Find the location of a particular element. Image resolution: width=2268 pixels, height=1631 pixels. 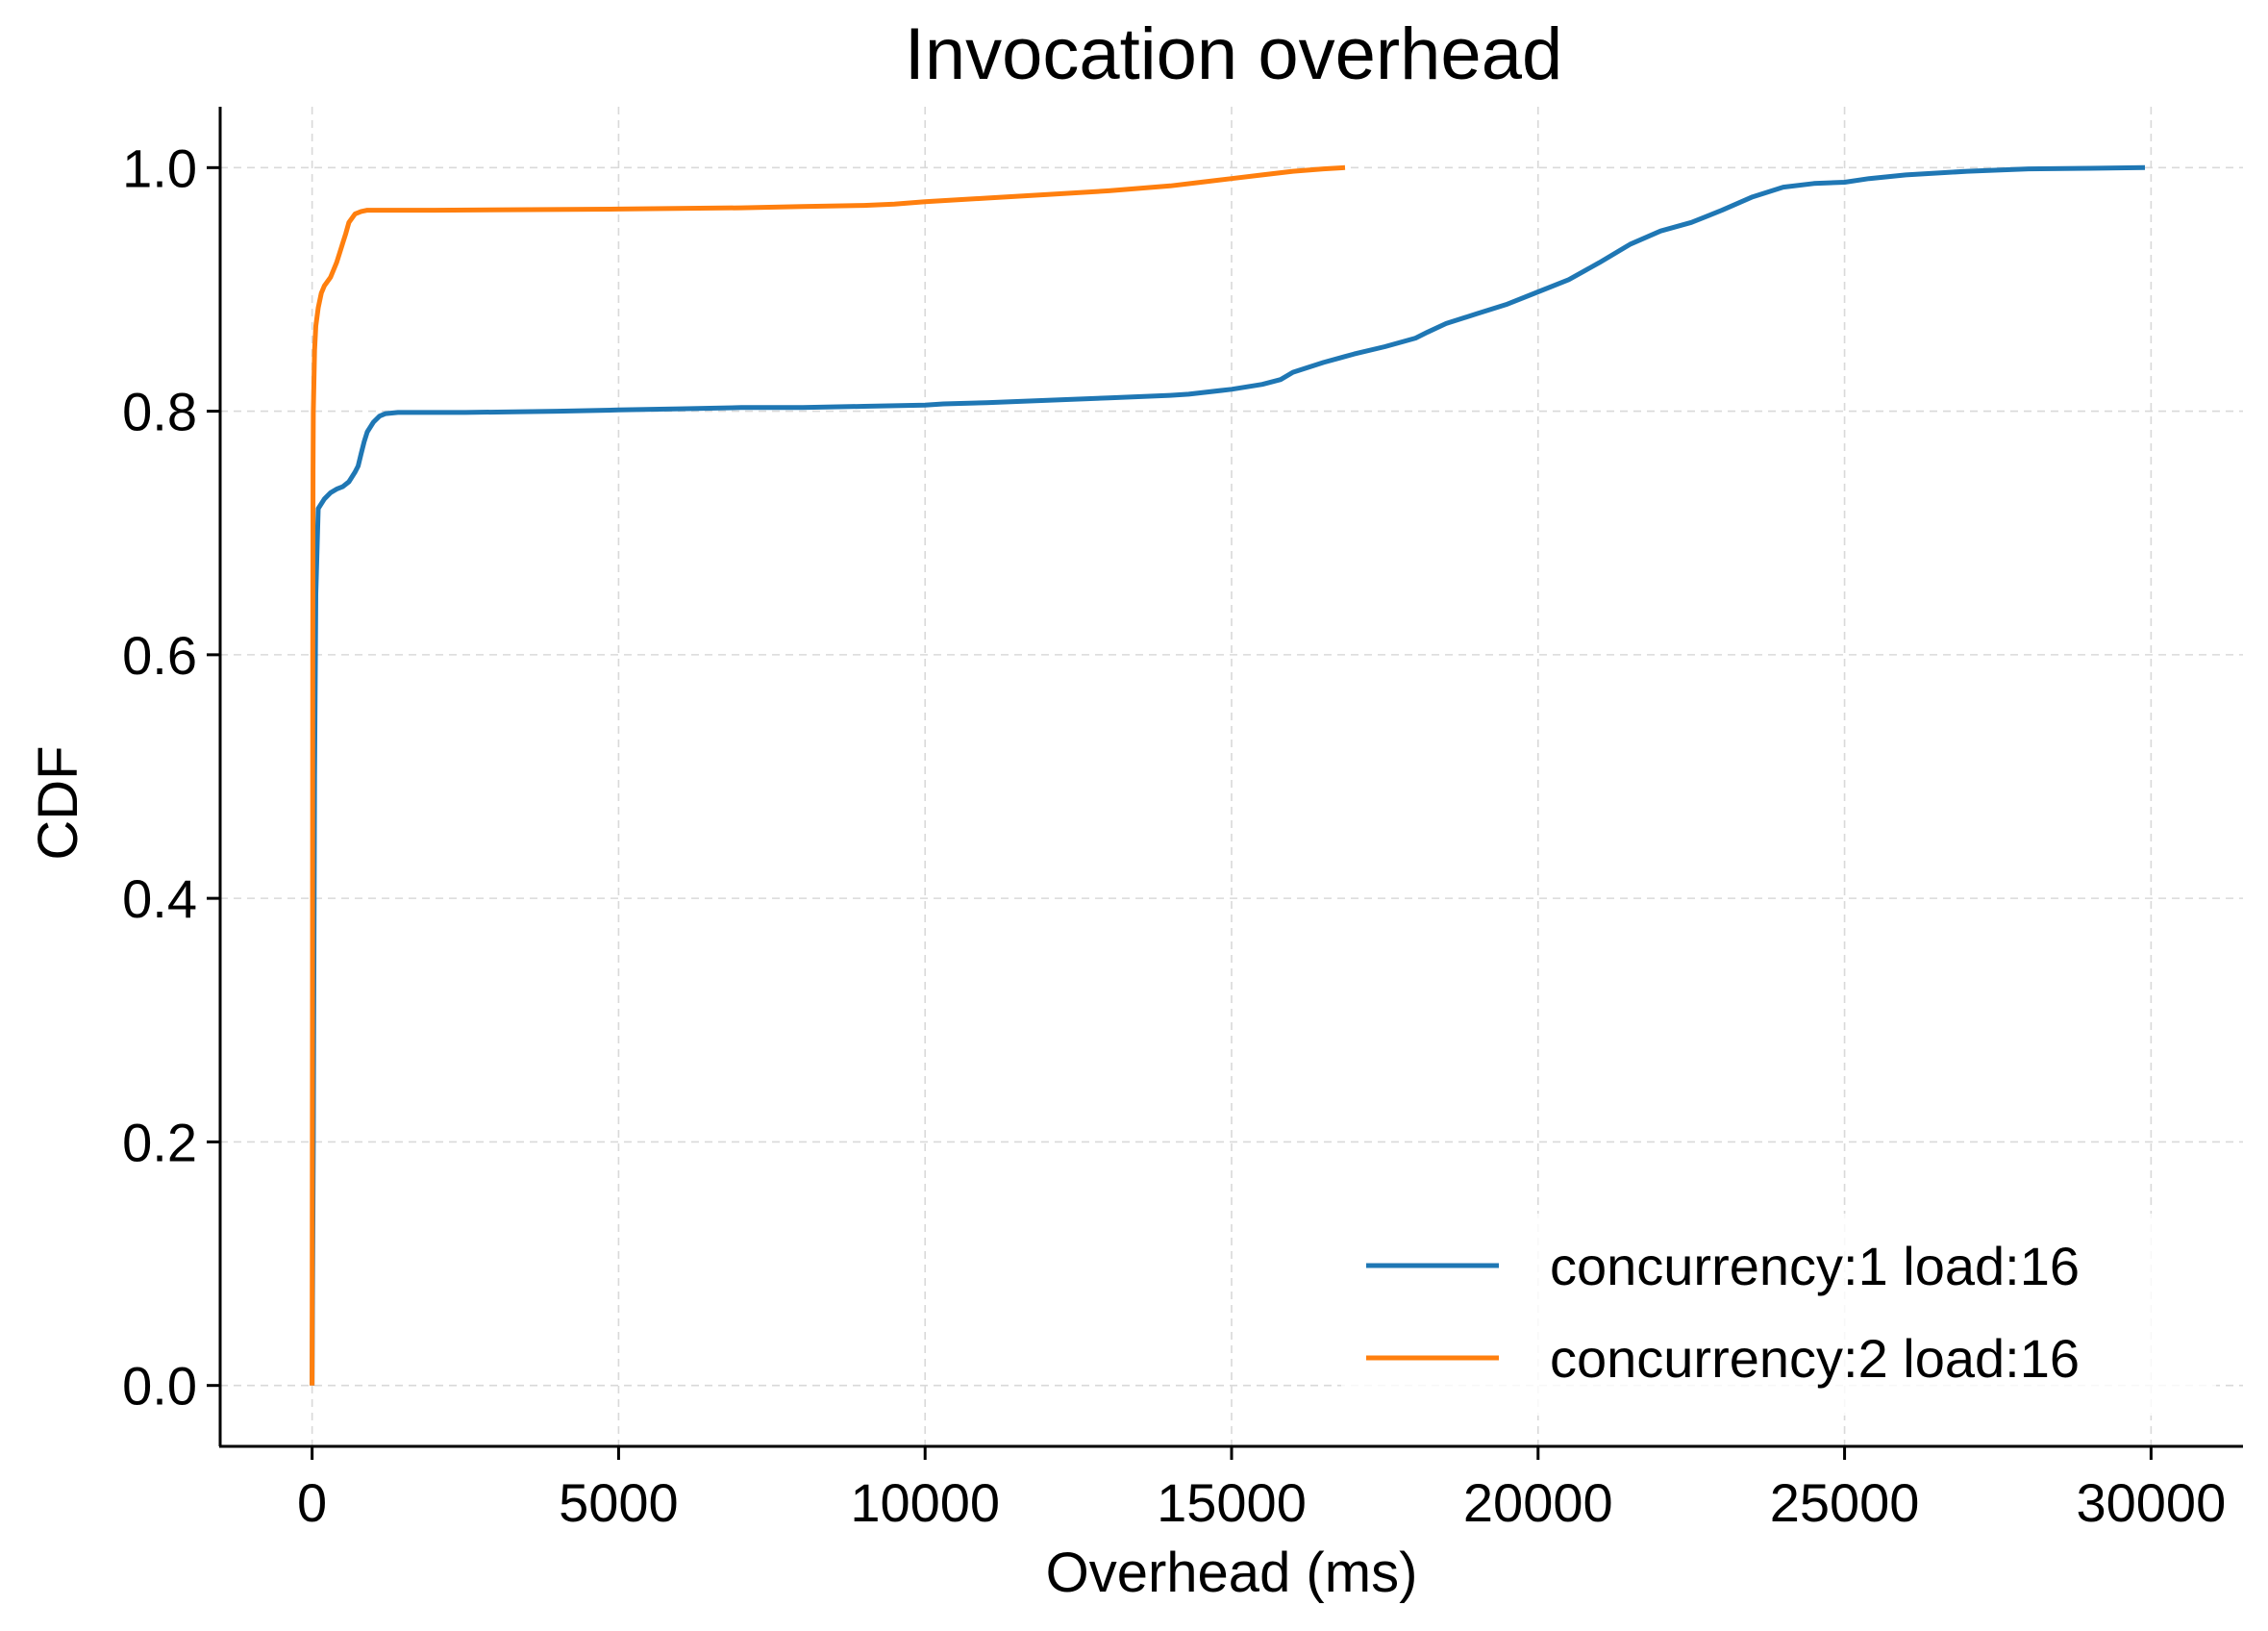

y-tick-label: 0.8 is located at coordinates (159, 412).